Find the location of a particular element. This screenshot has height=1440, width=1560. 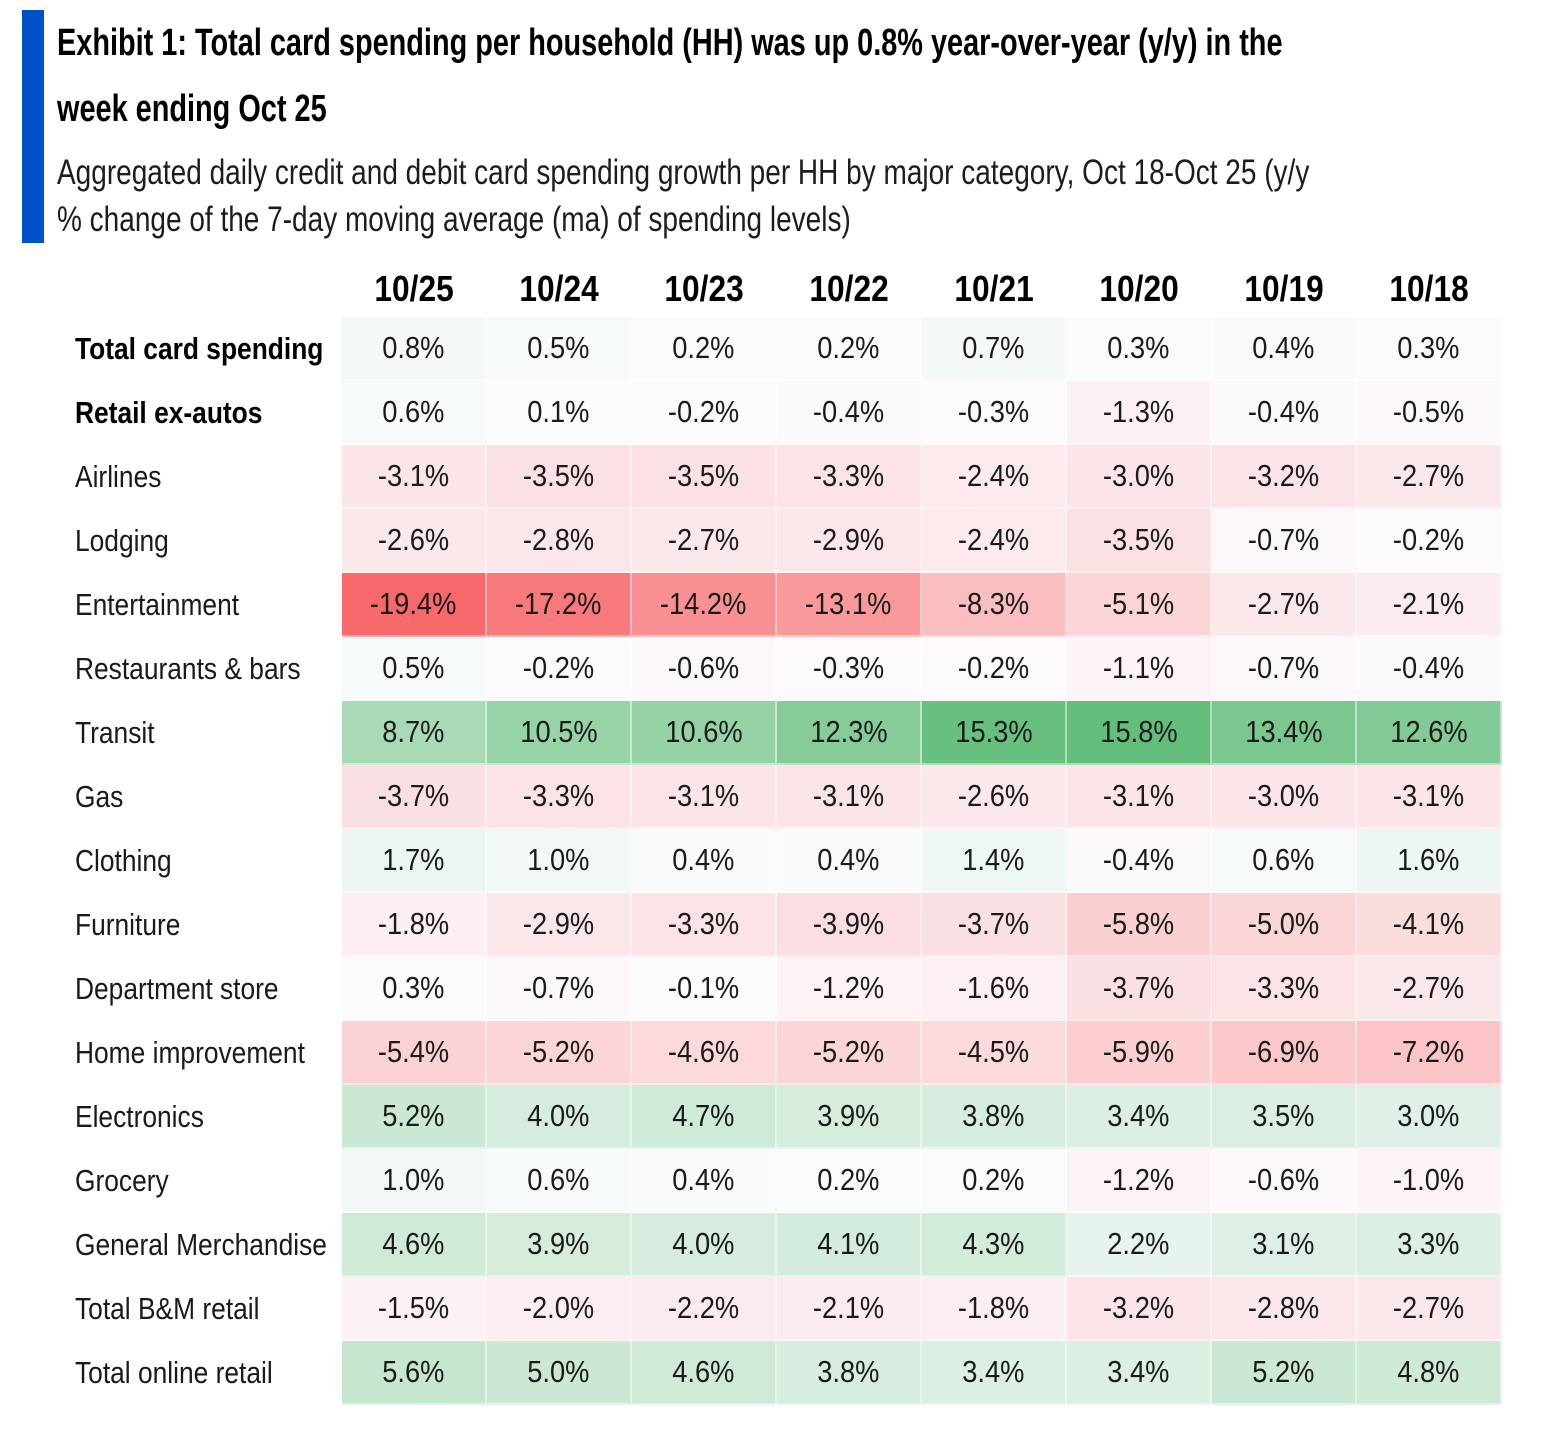

cell-value: -17.2% is located at coordinates (558, 603).